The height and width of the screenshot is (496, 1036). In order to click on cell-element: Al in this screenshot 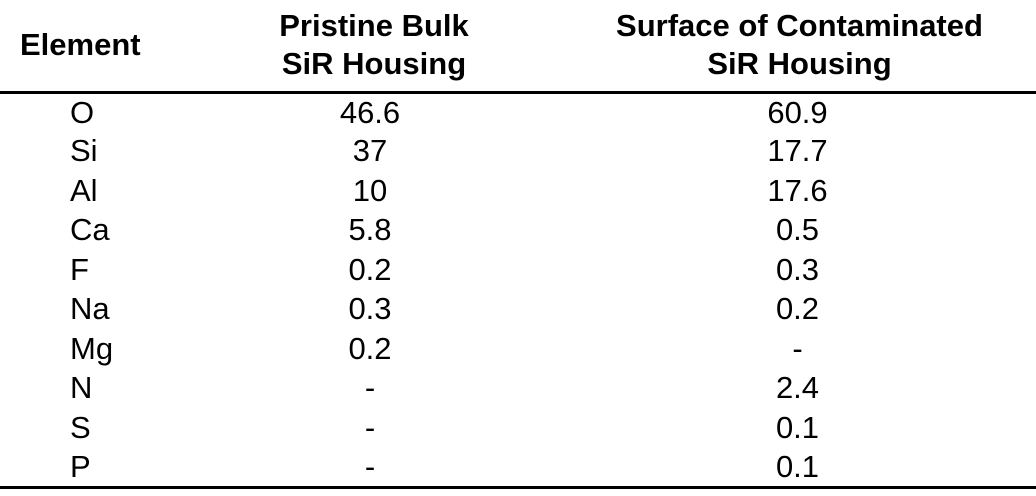, I will do `click(84, 190)`.